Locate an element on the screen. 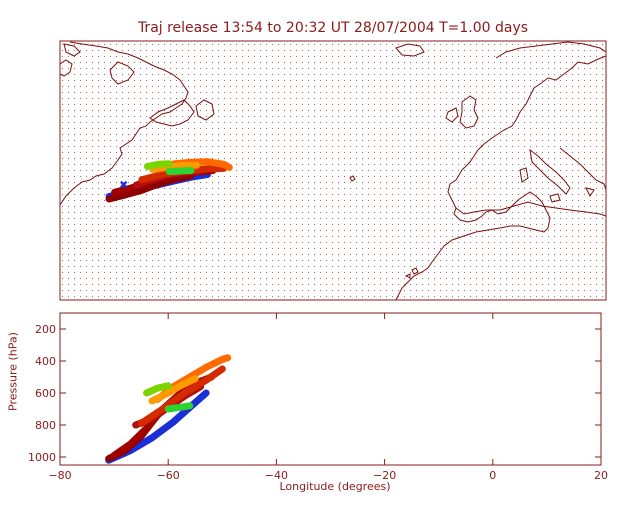 The image size is (640, 512). coastline-mediterranean-islands is located at coordinates (557, 185).